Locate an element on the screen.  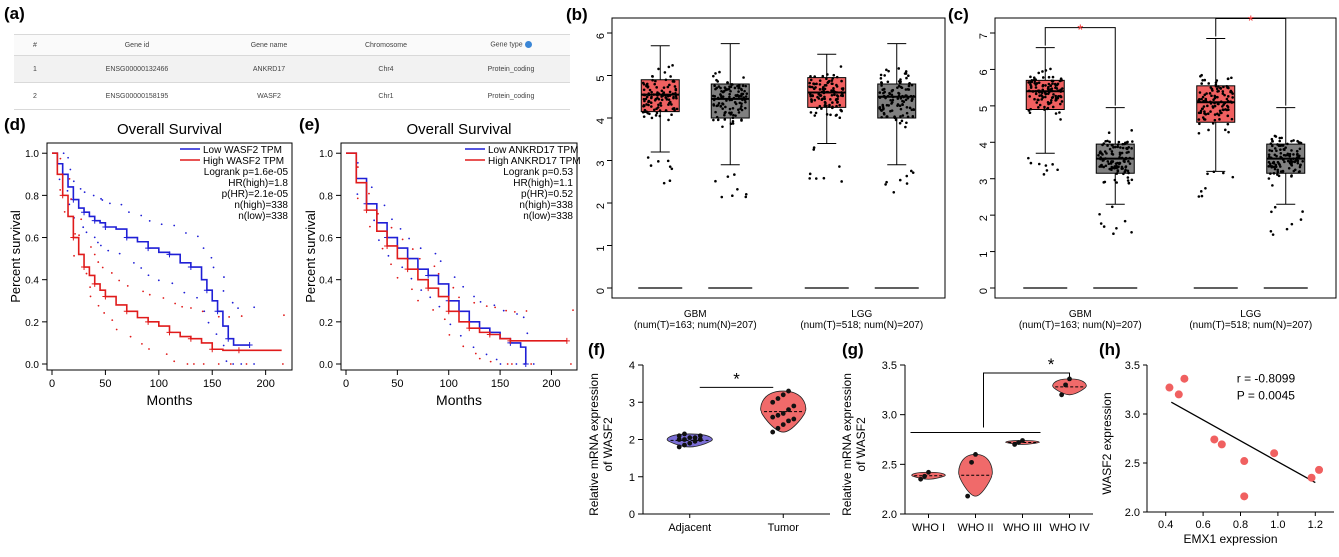
help-icon is located at coordinates (528, 45).